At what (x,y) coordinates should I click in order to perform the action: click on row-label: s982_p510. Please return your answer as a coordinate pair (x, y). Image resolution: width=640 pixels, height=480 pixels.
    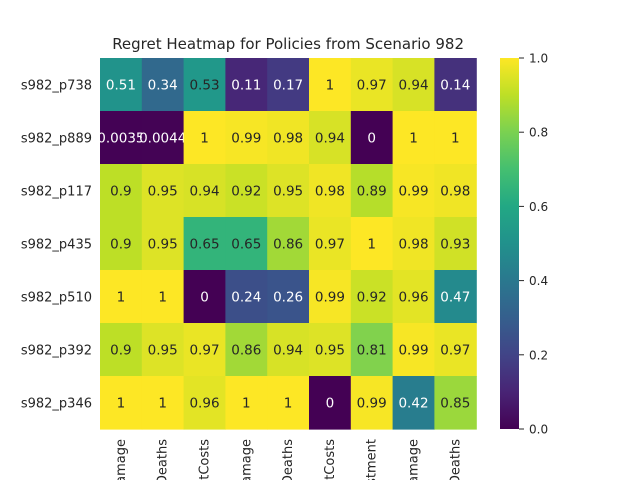
    Looking at the image, I should click on (56, 298).